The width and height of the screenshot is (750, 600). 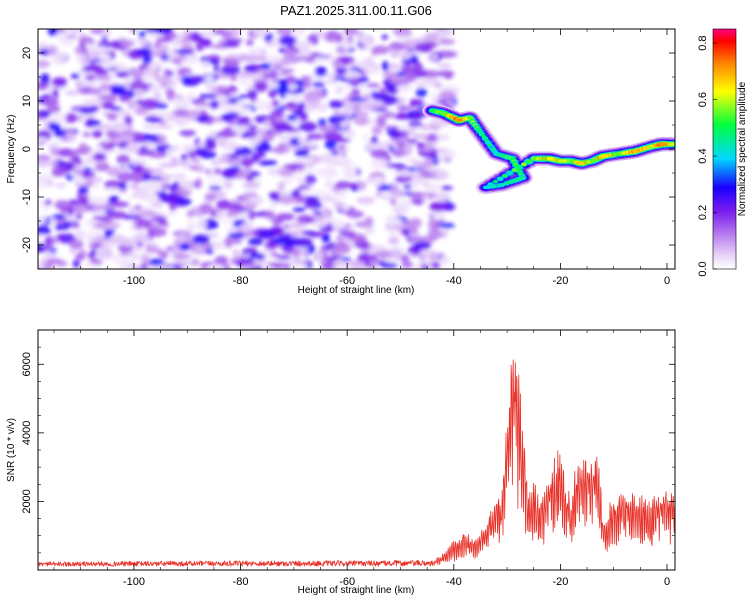 I want to click on snr-x-tick-label: -20, so click(x=560, y=582).